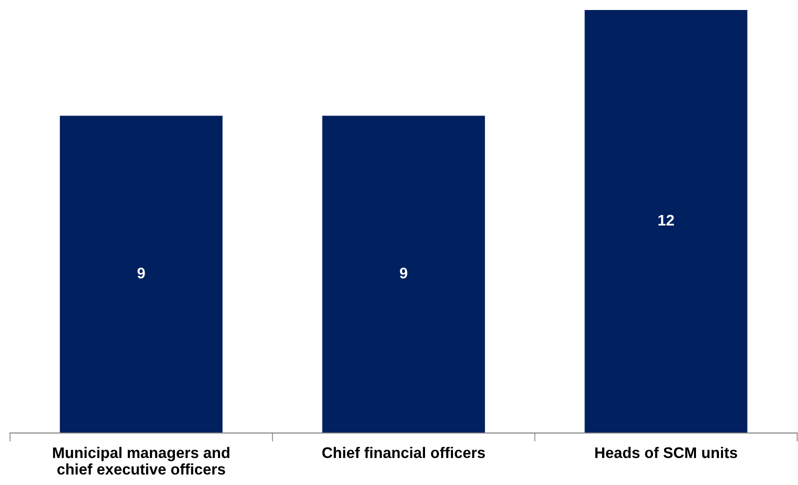  What do you see at coordinates (403, 452) in the screenshot?
I see `x-tick-label: Chief financial officers` at bounding box center [403, 452].